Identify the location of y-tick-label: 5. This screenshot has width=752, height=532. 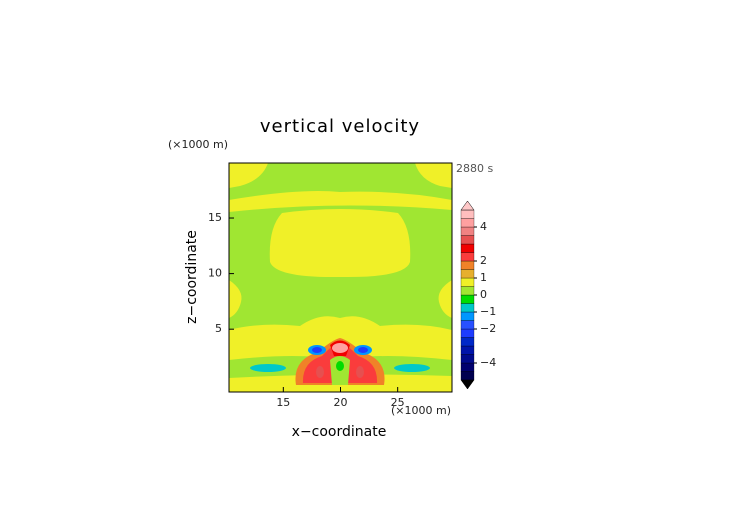
(218, 328).